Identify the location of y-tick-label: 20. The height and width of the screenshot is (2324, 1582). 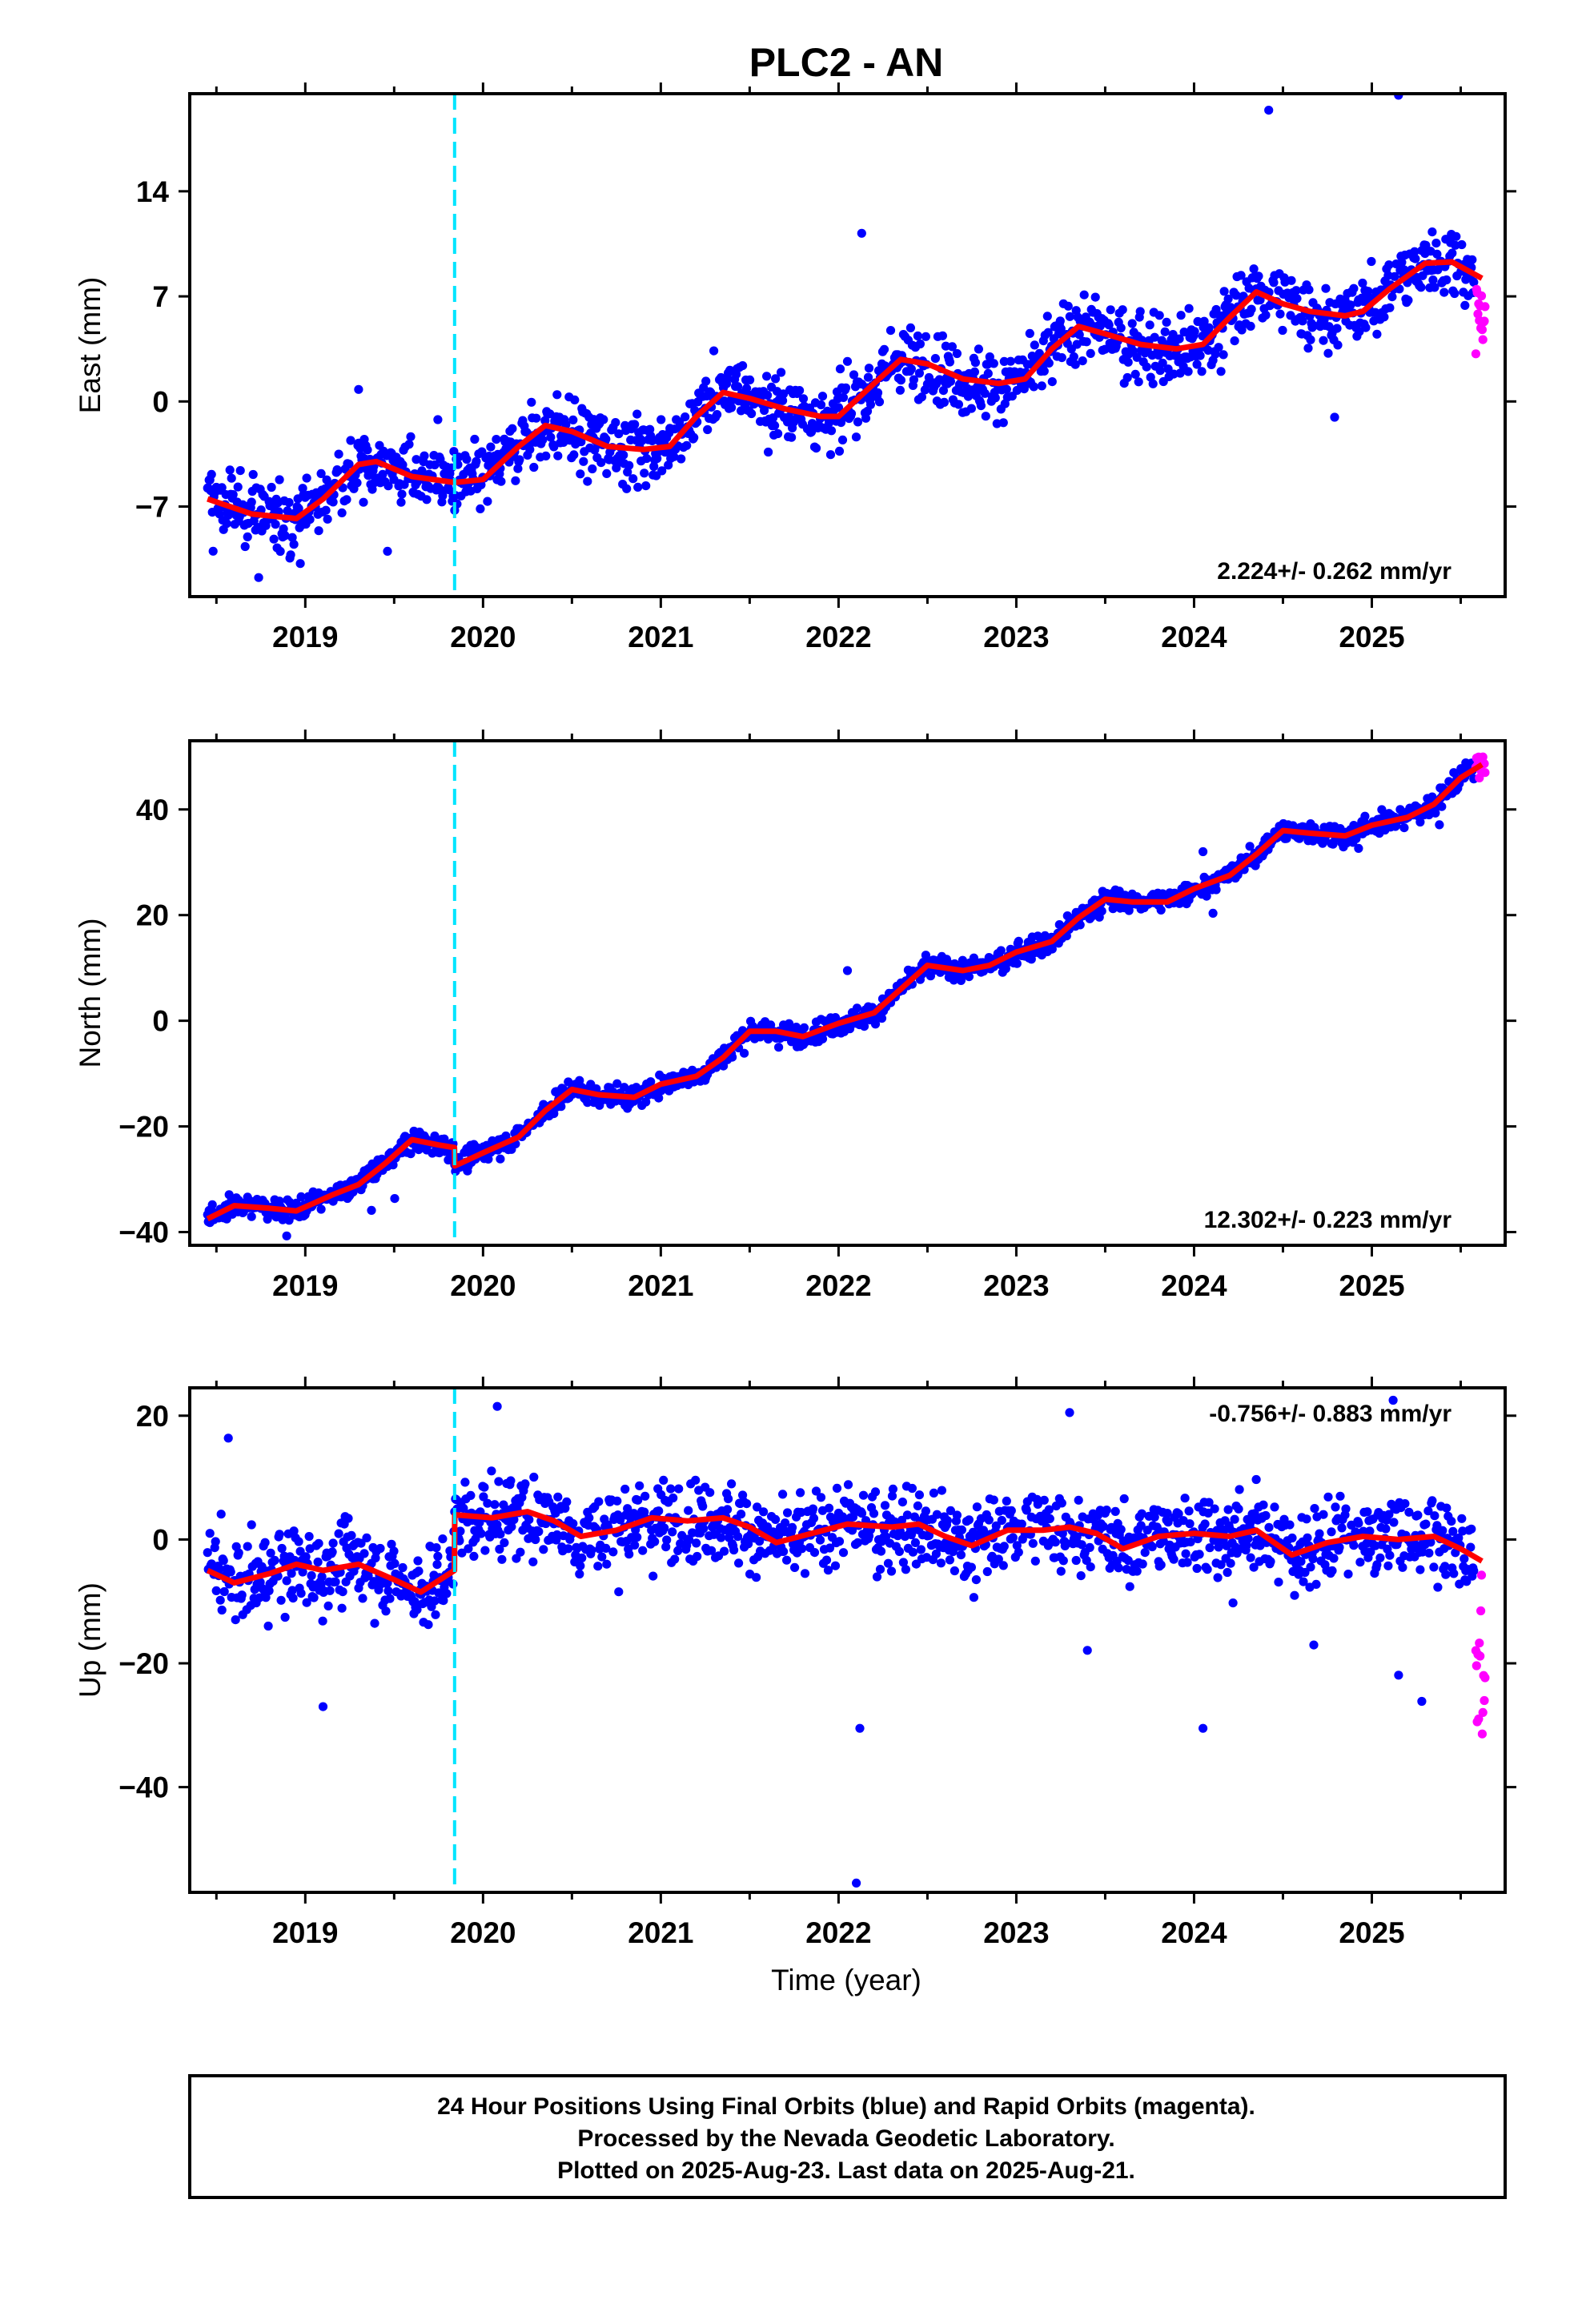
(152, 915).